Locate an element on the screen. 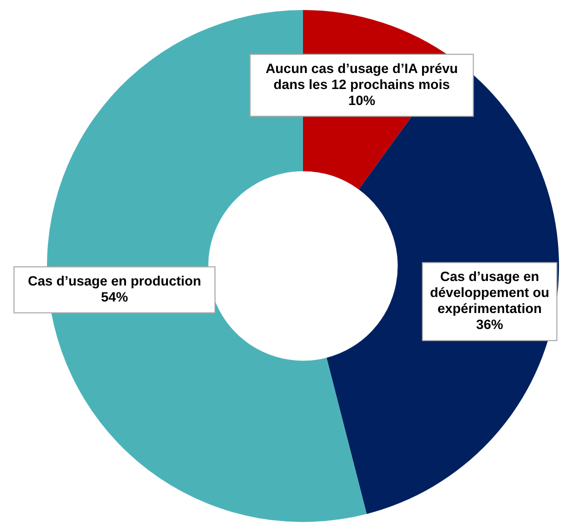 This screenshot has width=568, height=526. data-label: 36% is located at coordinates (490, 324).